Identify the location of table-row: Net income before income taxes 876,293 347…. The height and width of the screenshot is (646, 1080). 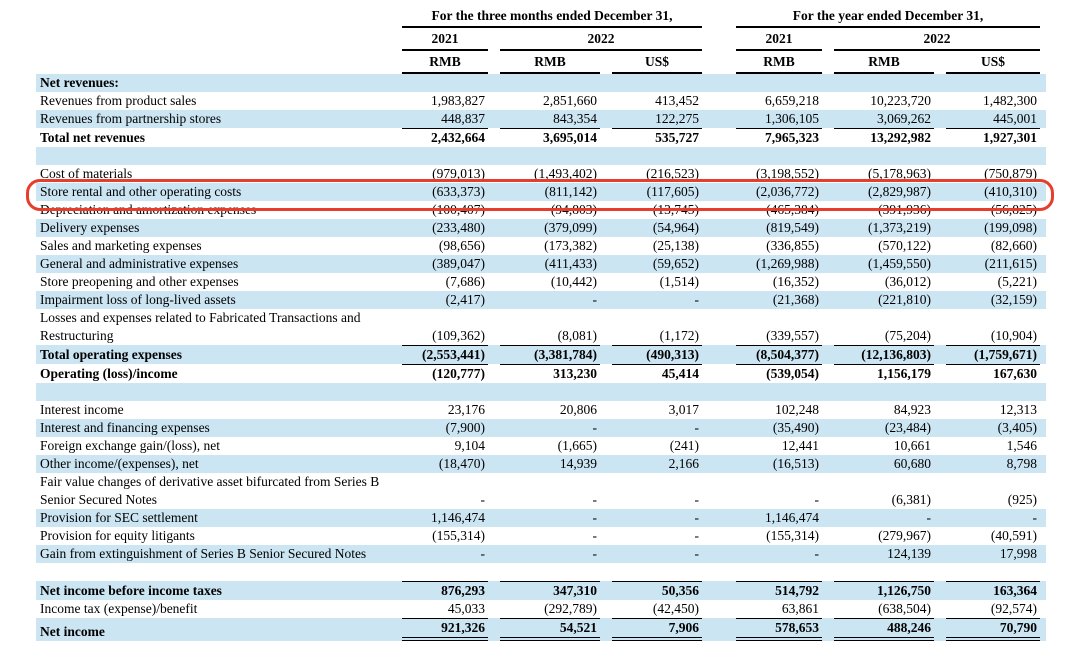
(541, 590).